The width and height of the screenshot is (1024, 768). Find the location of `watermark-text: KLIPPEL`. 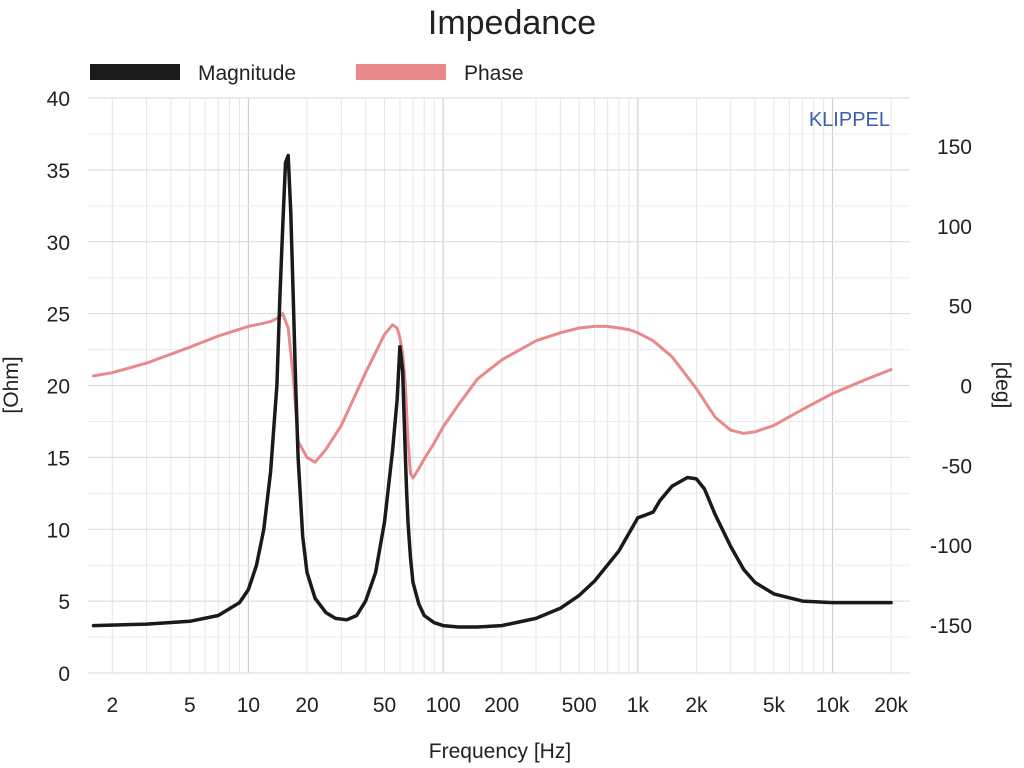

watermark-text: KLIPPEL is located at coordinates (849, 120).